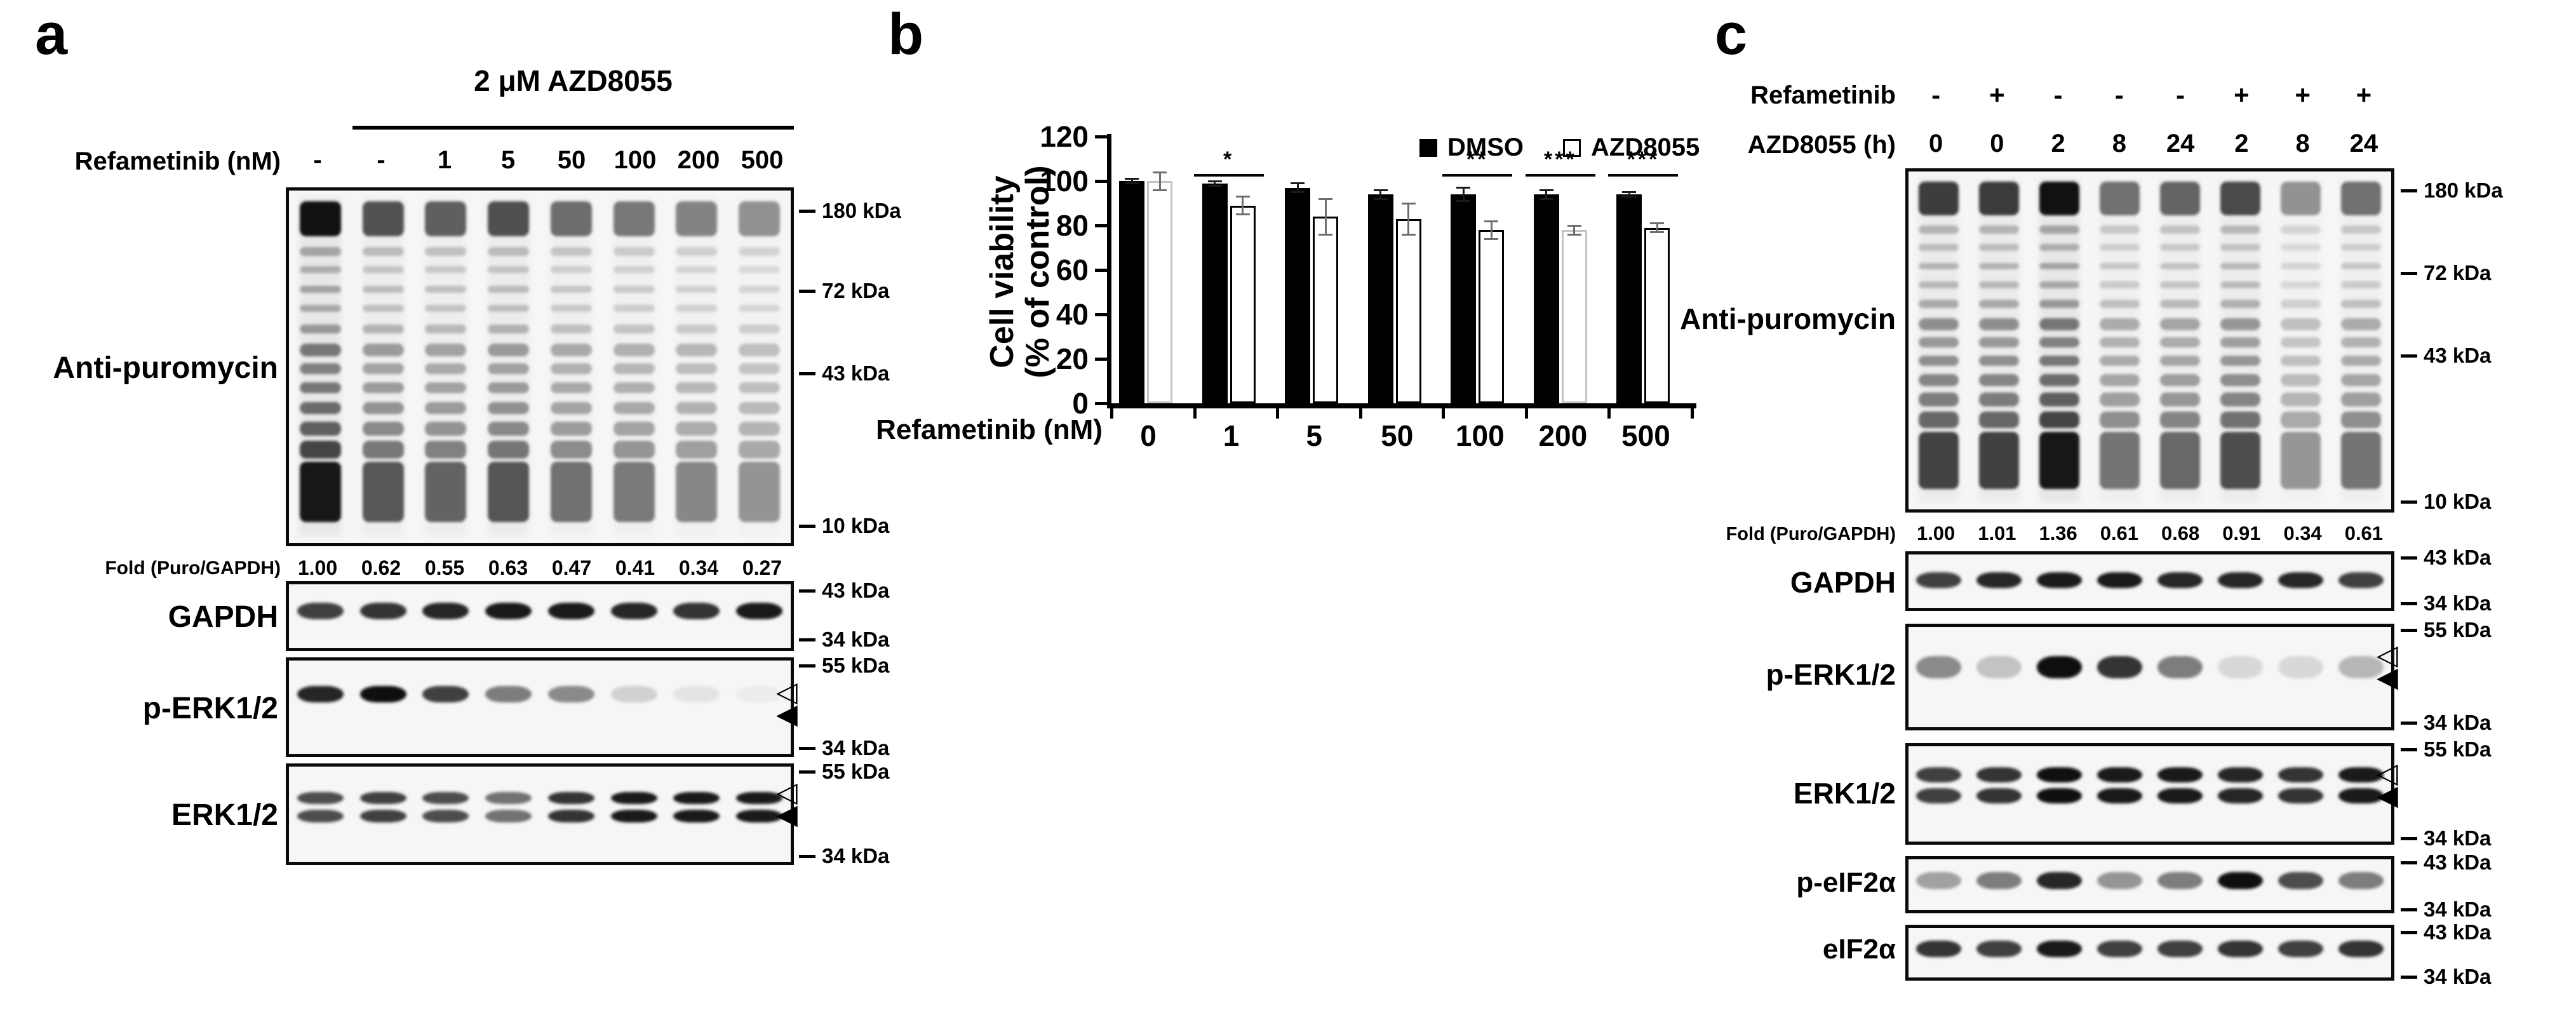  Describe the element at coordinates (540, 814) in the screenshot. I see `panel-a-erk-blot` at that location.